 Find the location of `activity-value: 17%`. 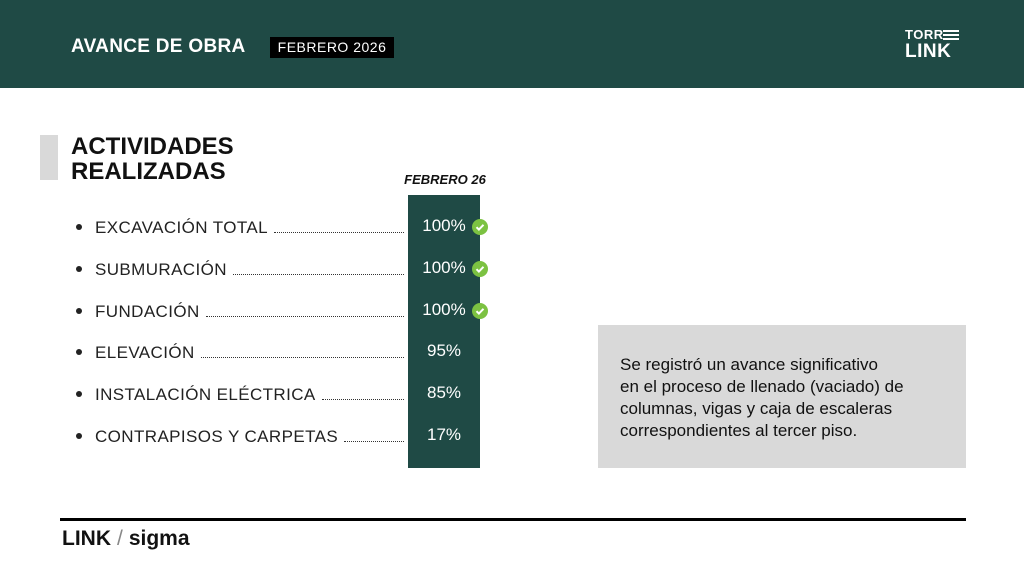

activity-value: 17% is located at coordinates (444, 434).